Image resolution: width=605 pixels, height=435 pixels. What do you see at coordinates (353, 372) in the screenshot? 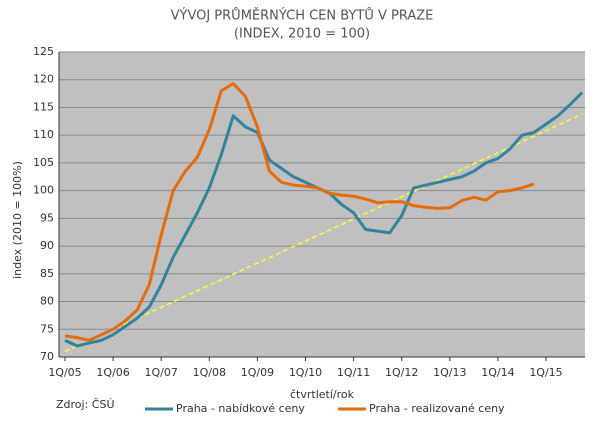
I see `x-tick-label: 1Q/11` at bounding box center [353, 372].